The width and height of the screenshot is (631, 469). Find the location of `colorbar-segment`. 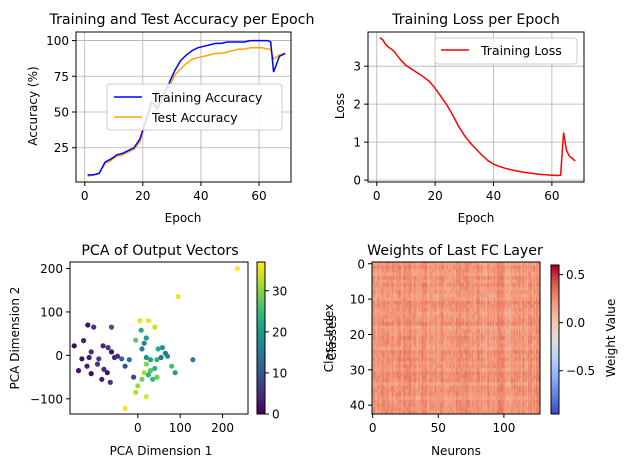

colorbar-segment is located at coordinates (261, 296).